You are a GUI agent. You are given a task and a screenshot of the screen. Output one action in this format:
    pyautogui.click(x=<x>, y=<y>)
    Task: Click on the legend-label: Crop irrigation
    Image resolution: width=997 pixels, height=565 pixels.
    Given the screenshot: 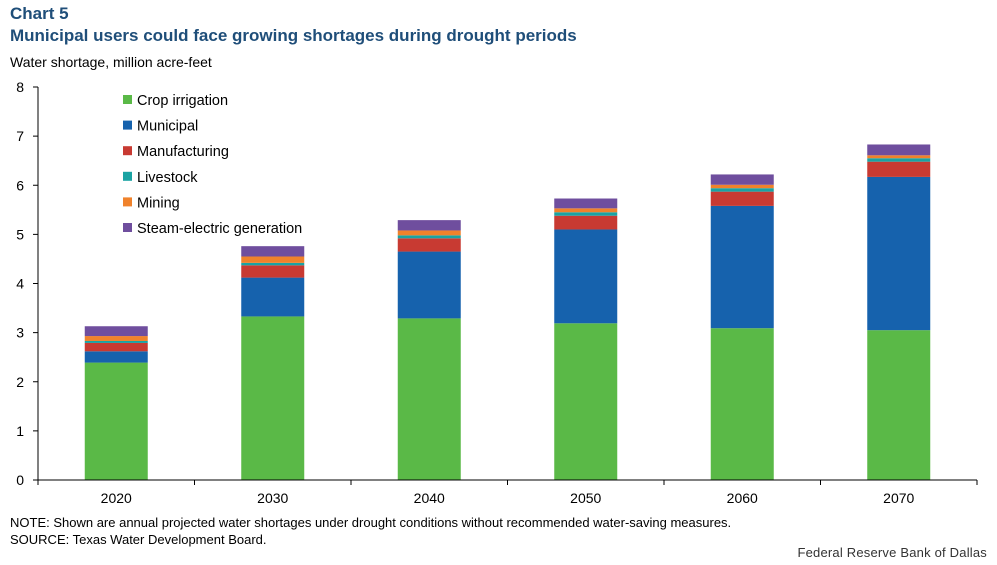 What is the action you would take?
    pyautogui.click(x=182, y=101)
    